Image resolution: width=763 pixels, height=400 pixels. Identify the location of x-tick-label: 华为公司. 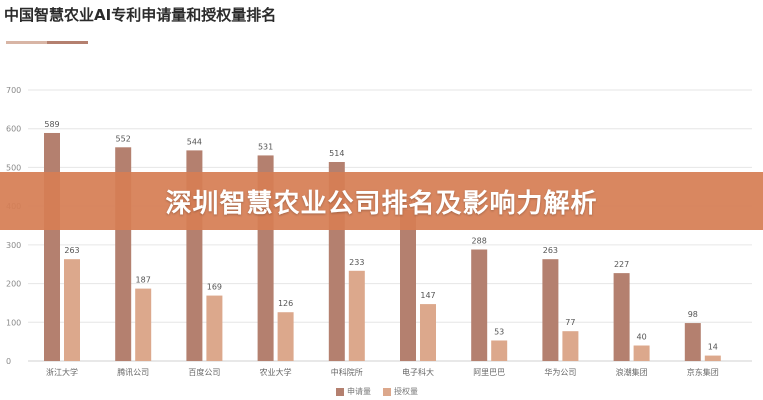
(560, 372).